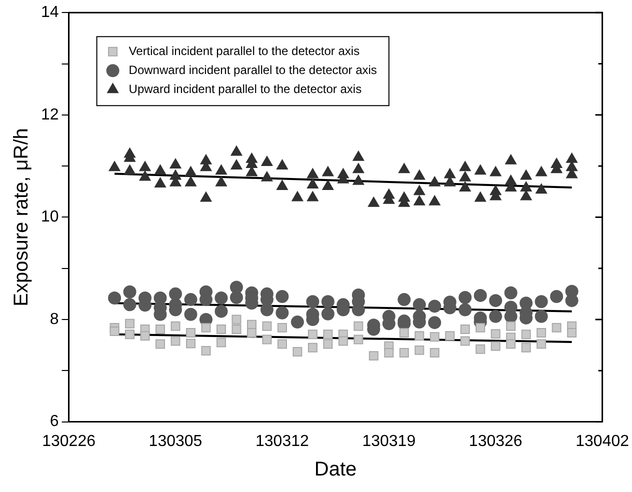 Image resolution: width=632 pixels, height=492 pixels. I want to click on y-tick-label: 8, so click(54, 319).